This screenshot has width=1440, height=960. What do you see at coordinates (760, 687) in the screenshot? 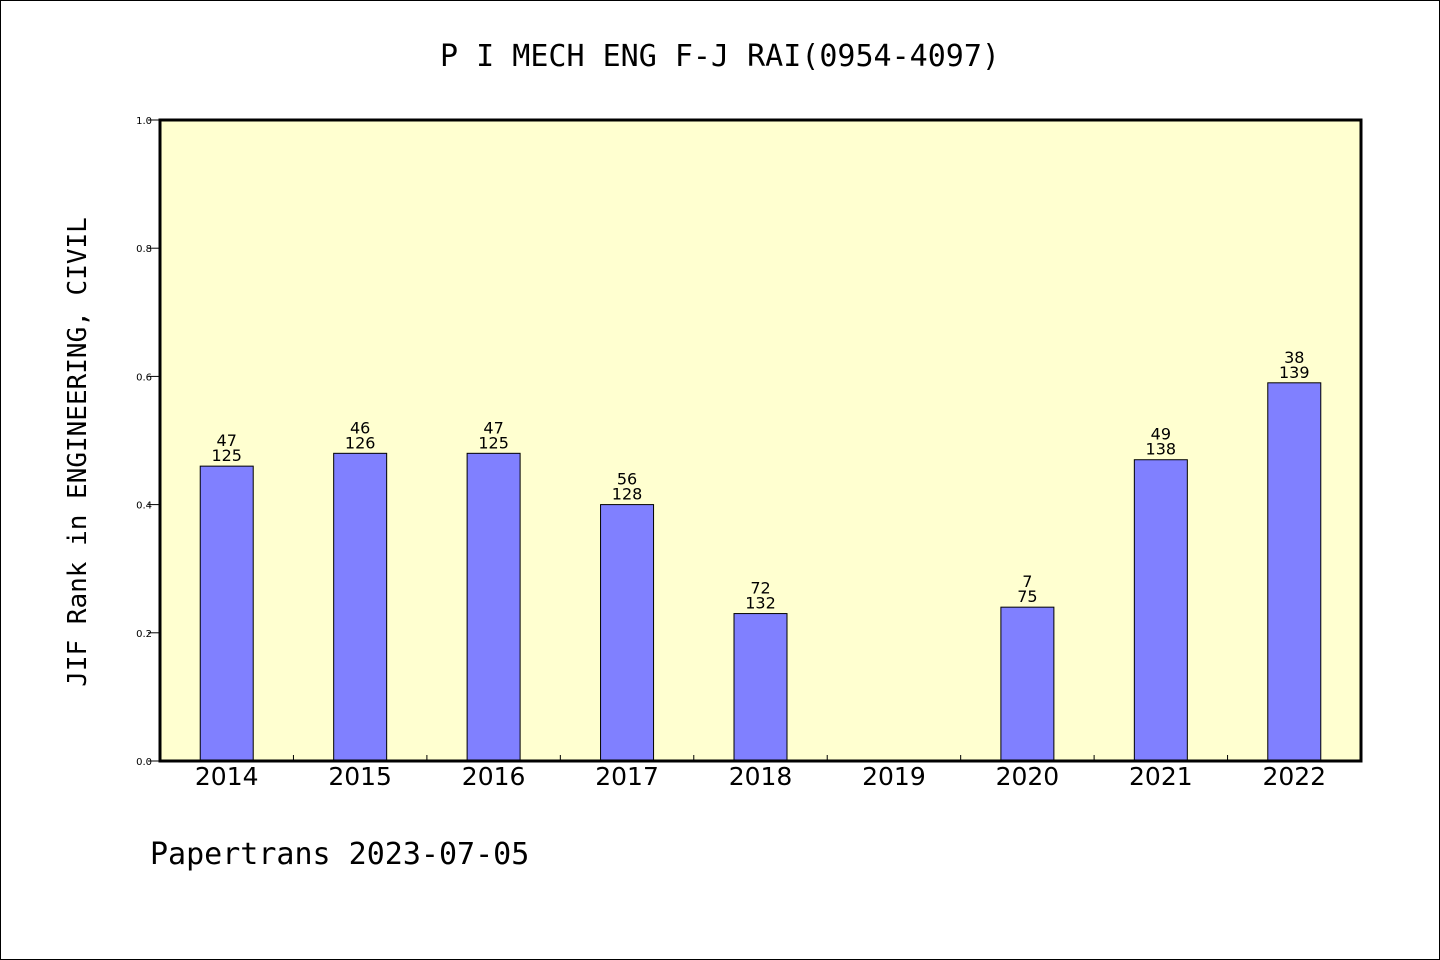
I see `bar-2018` at bounding box center [760, 687].